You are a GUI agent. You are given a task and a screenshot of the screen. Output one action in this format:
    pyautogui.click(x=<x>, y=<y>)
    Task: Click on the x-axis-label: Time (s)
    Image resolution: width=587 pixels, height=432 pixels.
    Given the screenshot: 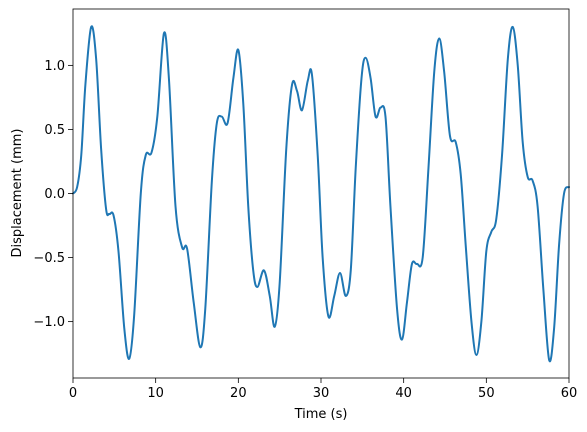 What is the action you would take?
    pyautogui.click(x=321, y=414)
    